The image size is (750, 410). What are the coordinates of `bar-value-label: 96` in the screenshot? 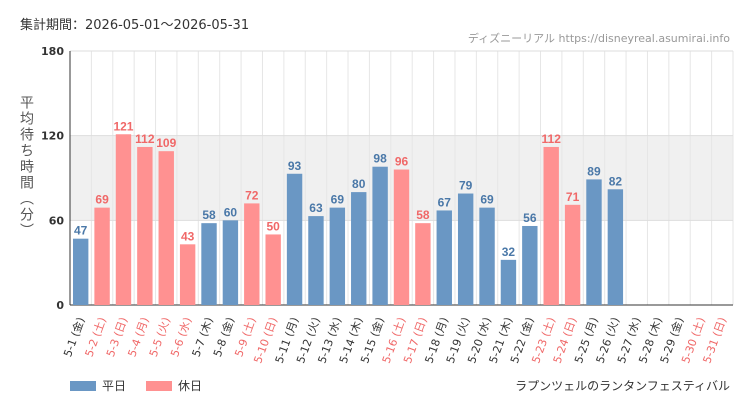 It's located at (402, 162).